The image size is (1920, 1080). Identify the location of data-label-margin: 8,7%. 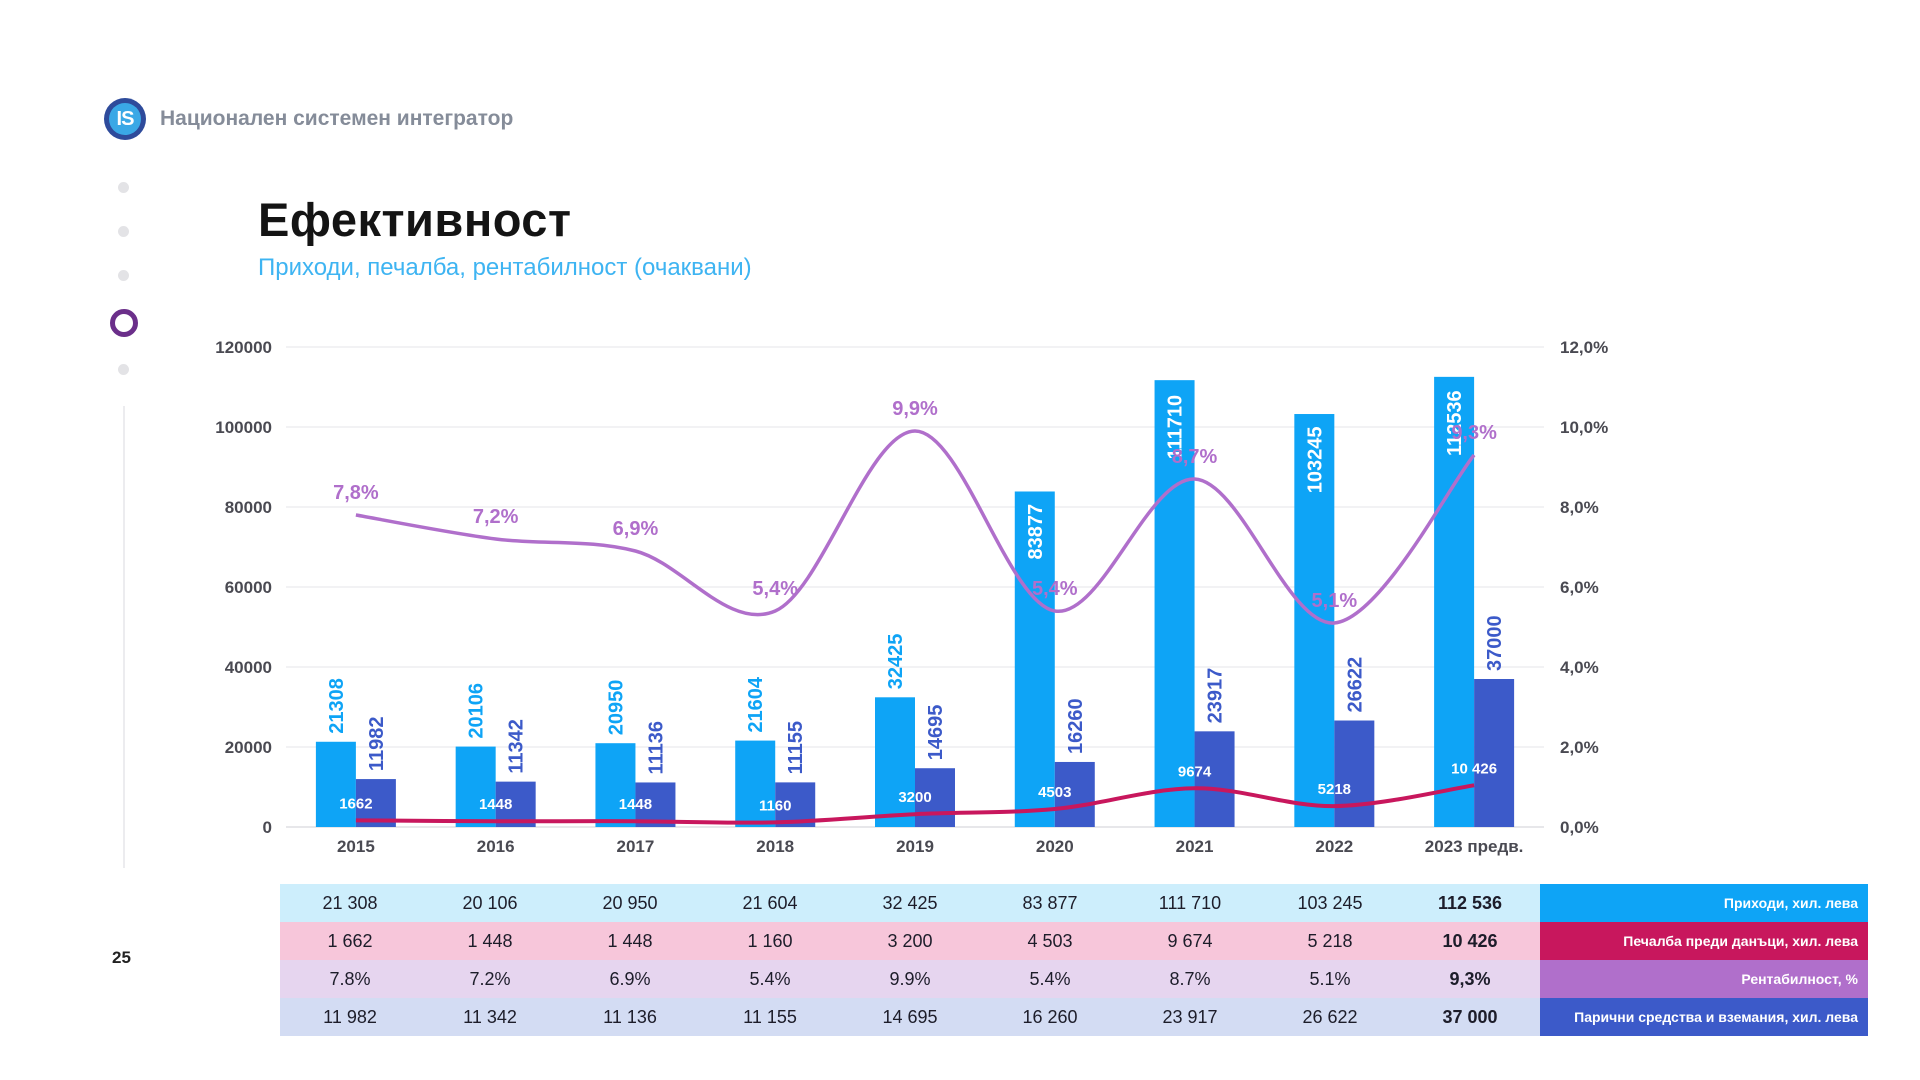
(1195, 457).